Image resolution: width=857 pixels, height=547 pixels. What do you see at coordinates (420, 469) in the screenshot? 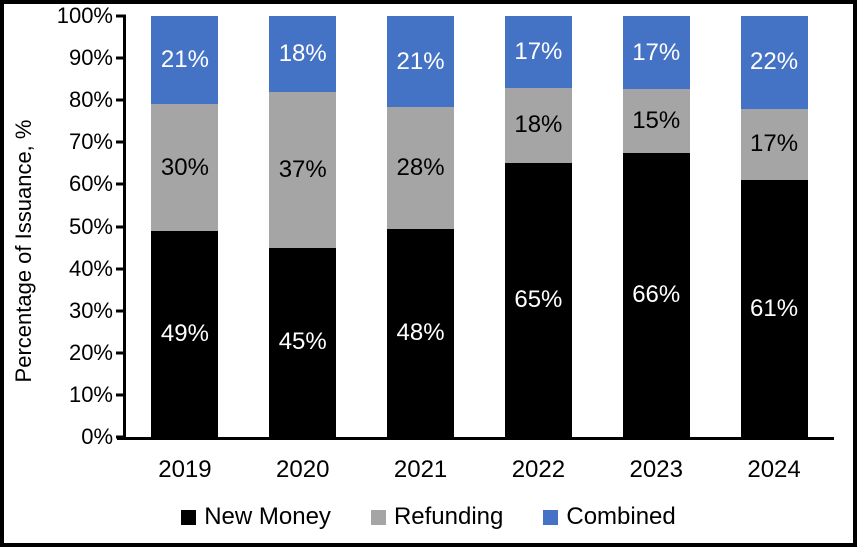
I see `x-axis-label-2021: 2021` at bounding box center [420, 469].